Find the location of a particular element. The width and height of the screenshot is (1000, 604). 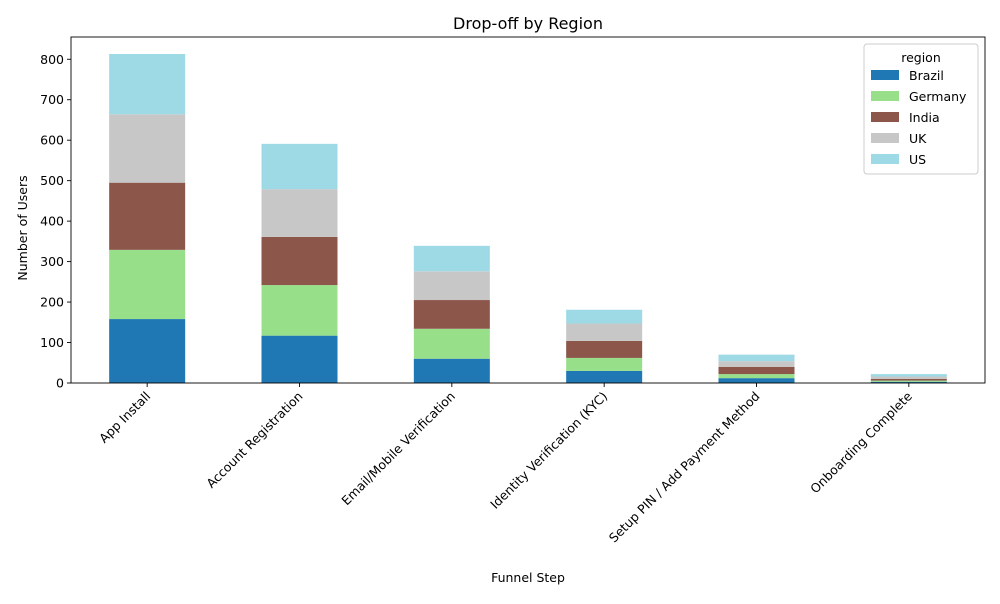

legend-label-uk: UK is located at coordinates (918, 138).